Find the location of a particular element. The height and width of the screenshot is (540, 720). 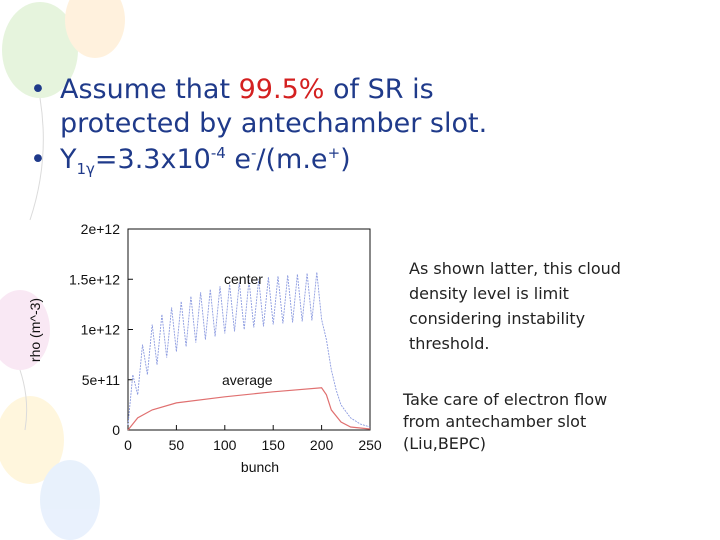

text: Y is located at coordinates (68, 159).